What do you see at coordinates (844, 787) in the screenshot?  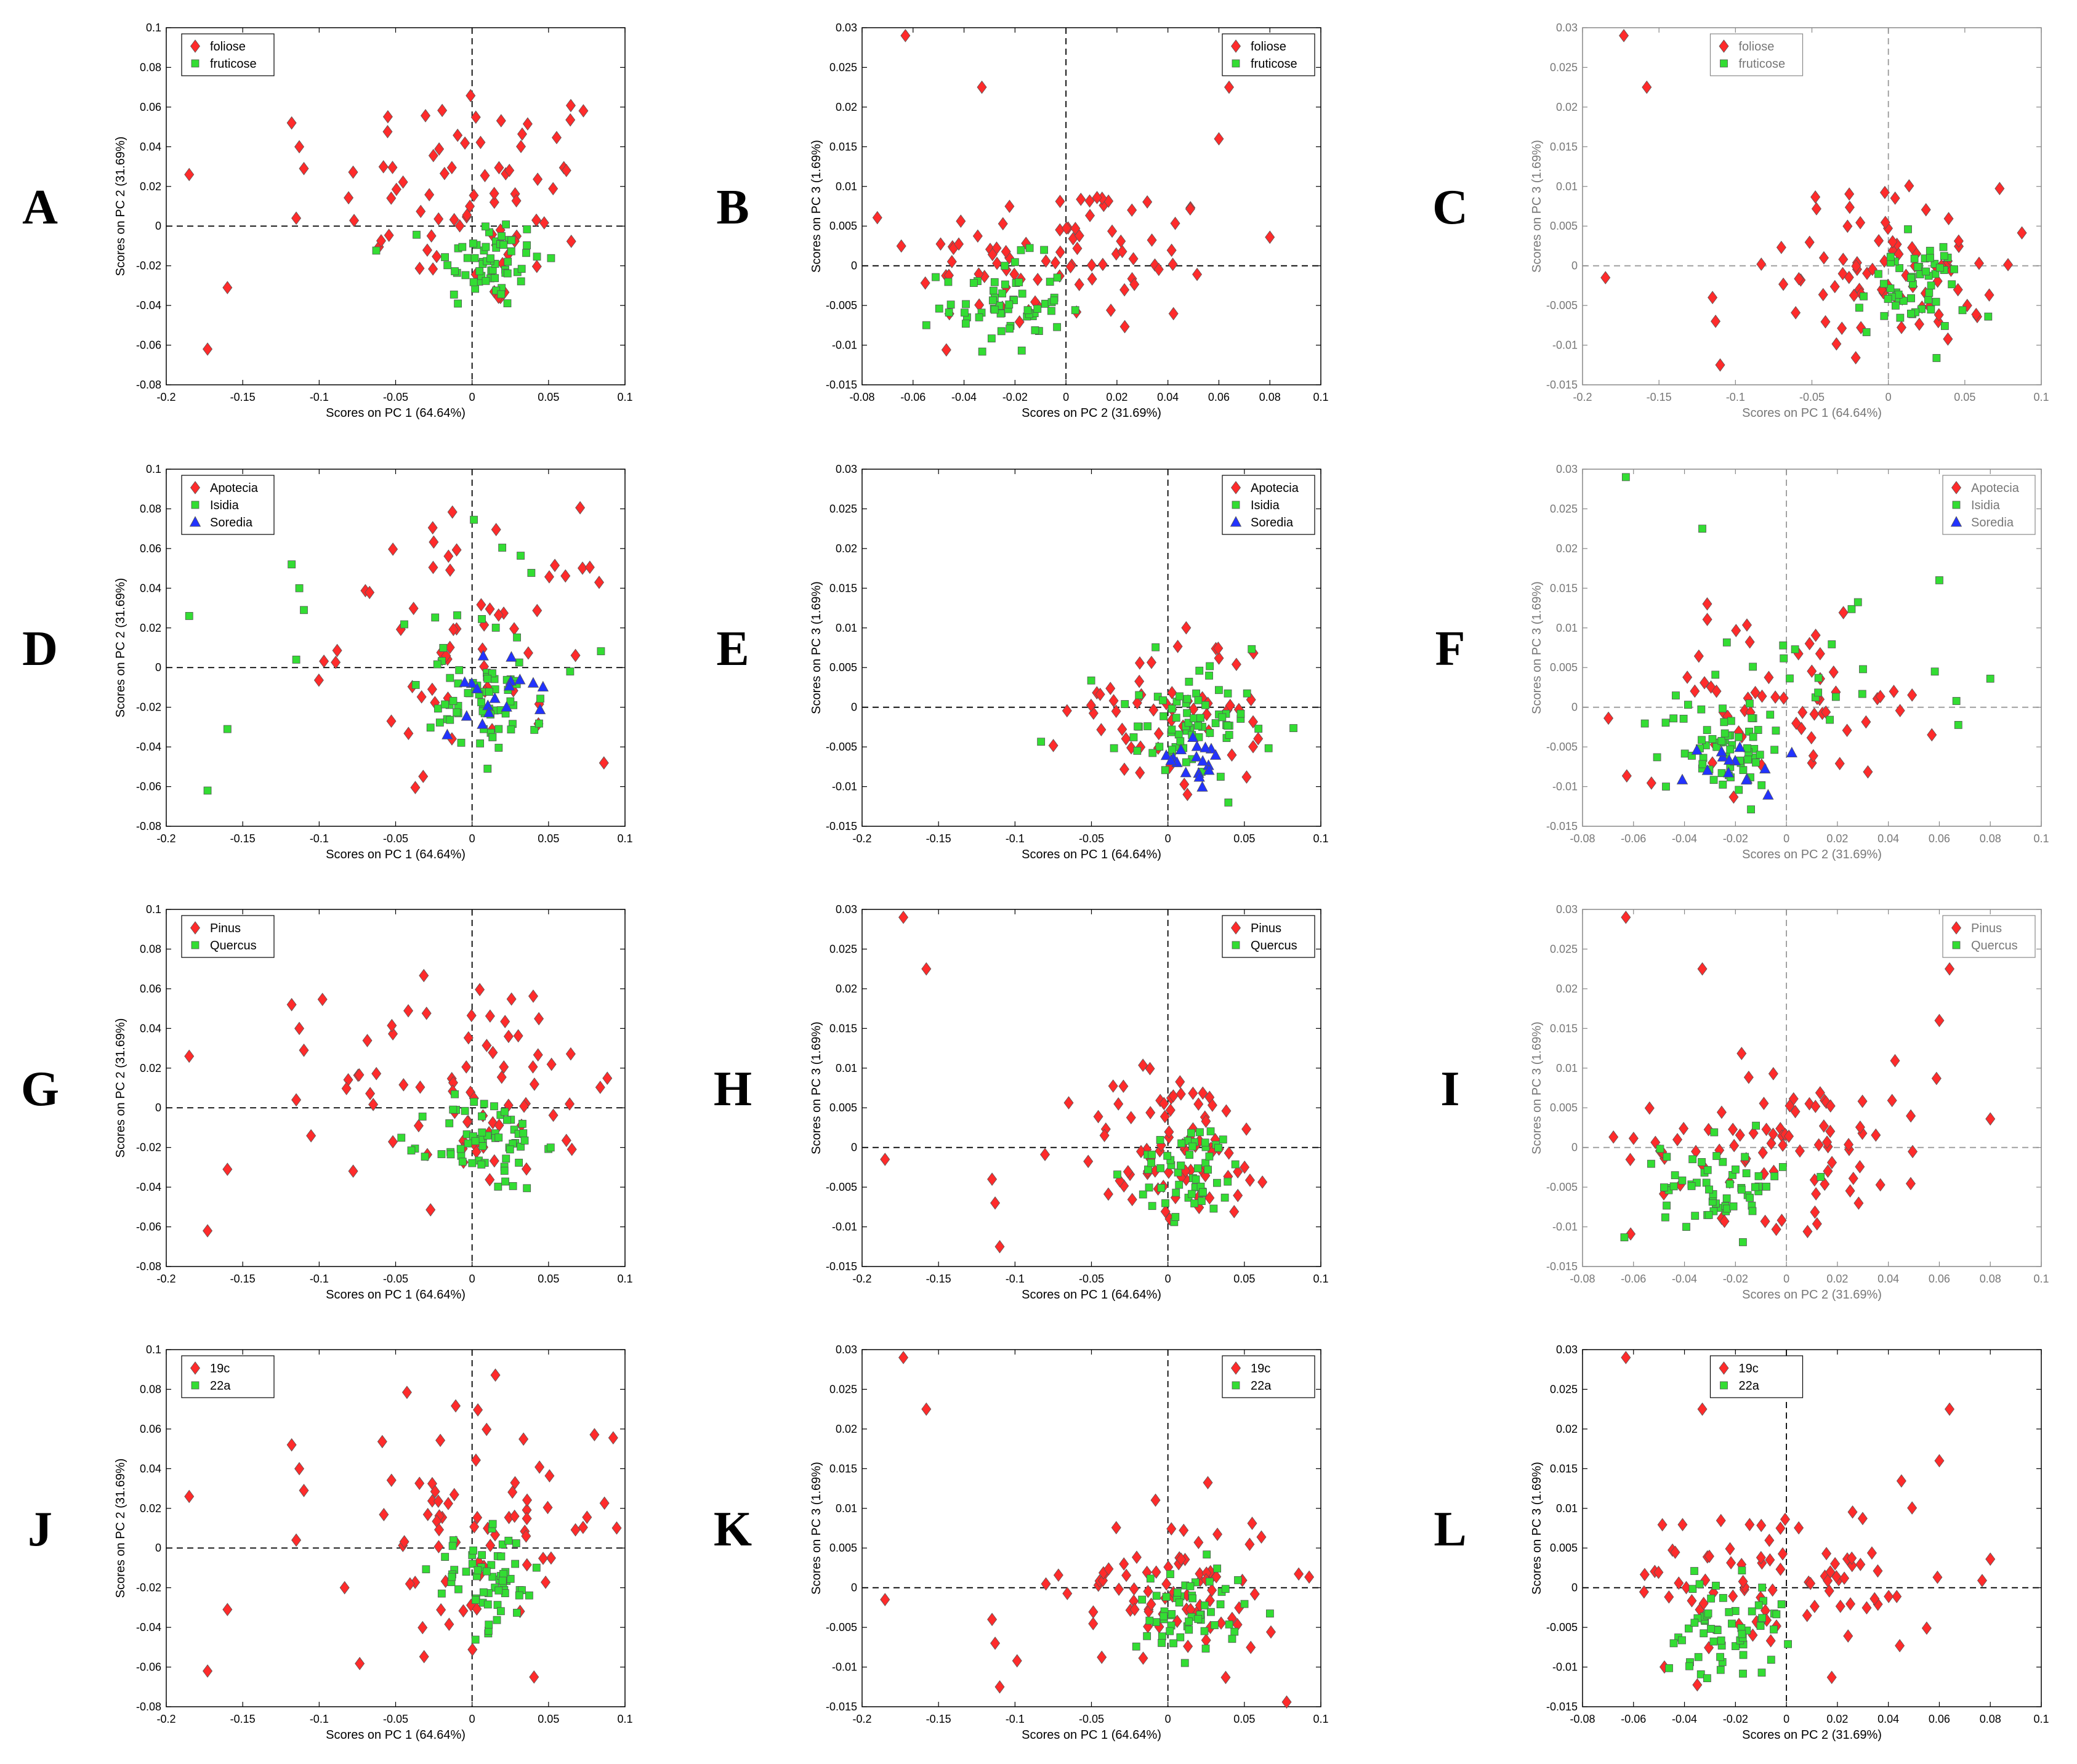 I see `y-tick-label: -0.01` at bounding box center [844, 787].